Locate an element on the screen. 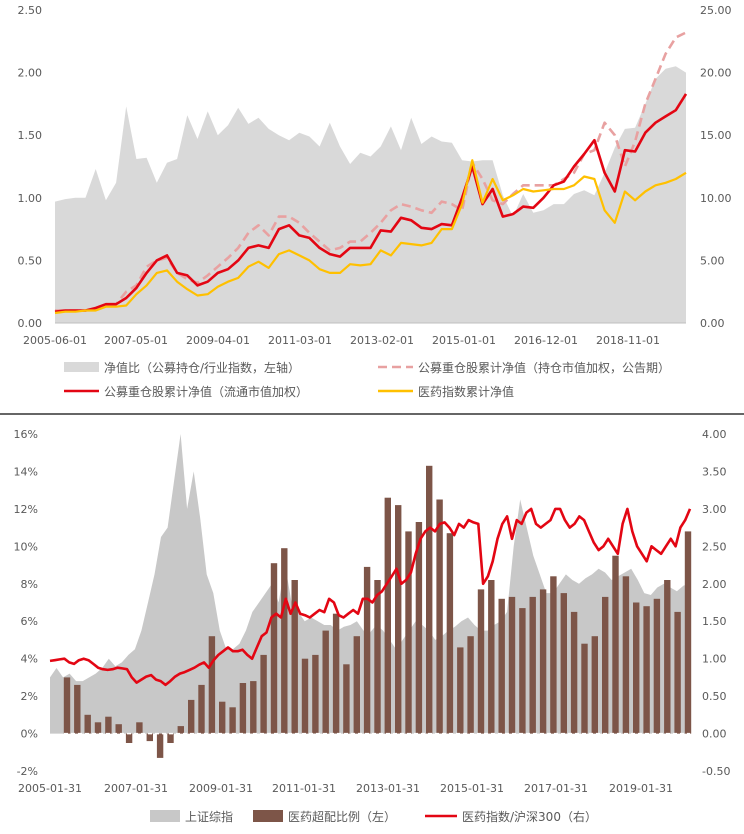 The height and width of the screenshot is (834, 744). chart2-x-tick: 2013-01-31 is located at coordinates (388, 788).